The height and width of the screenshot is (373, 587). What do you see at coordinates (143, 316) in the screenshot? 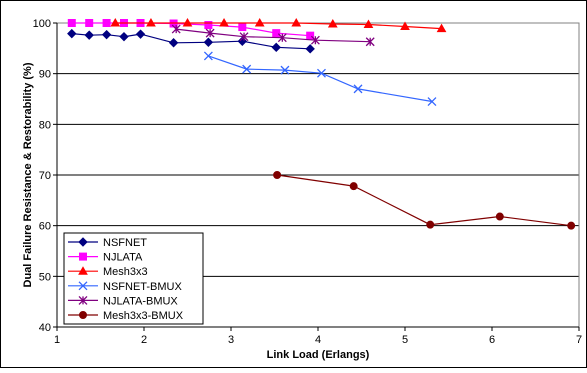
I see `legend-label: Mesh3x3-BMUX` at bounding box center [143, 316].